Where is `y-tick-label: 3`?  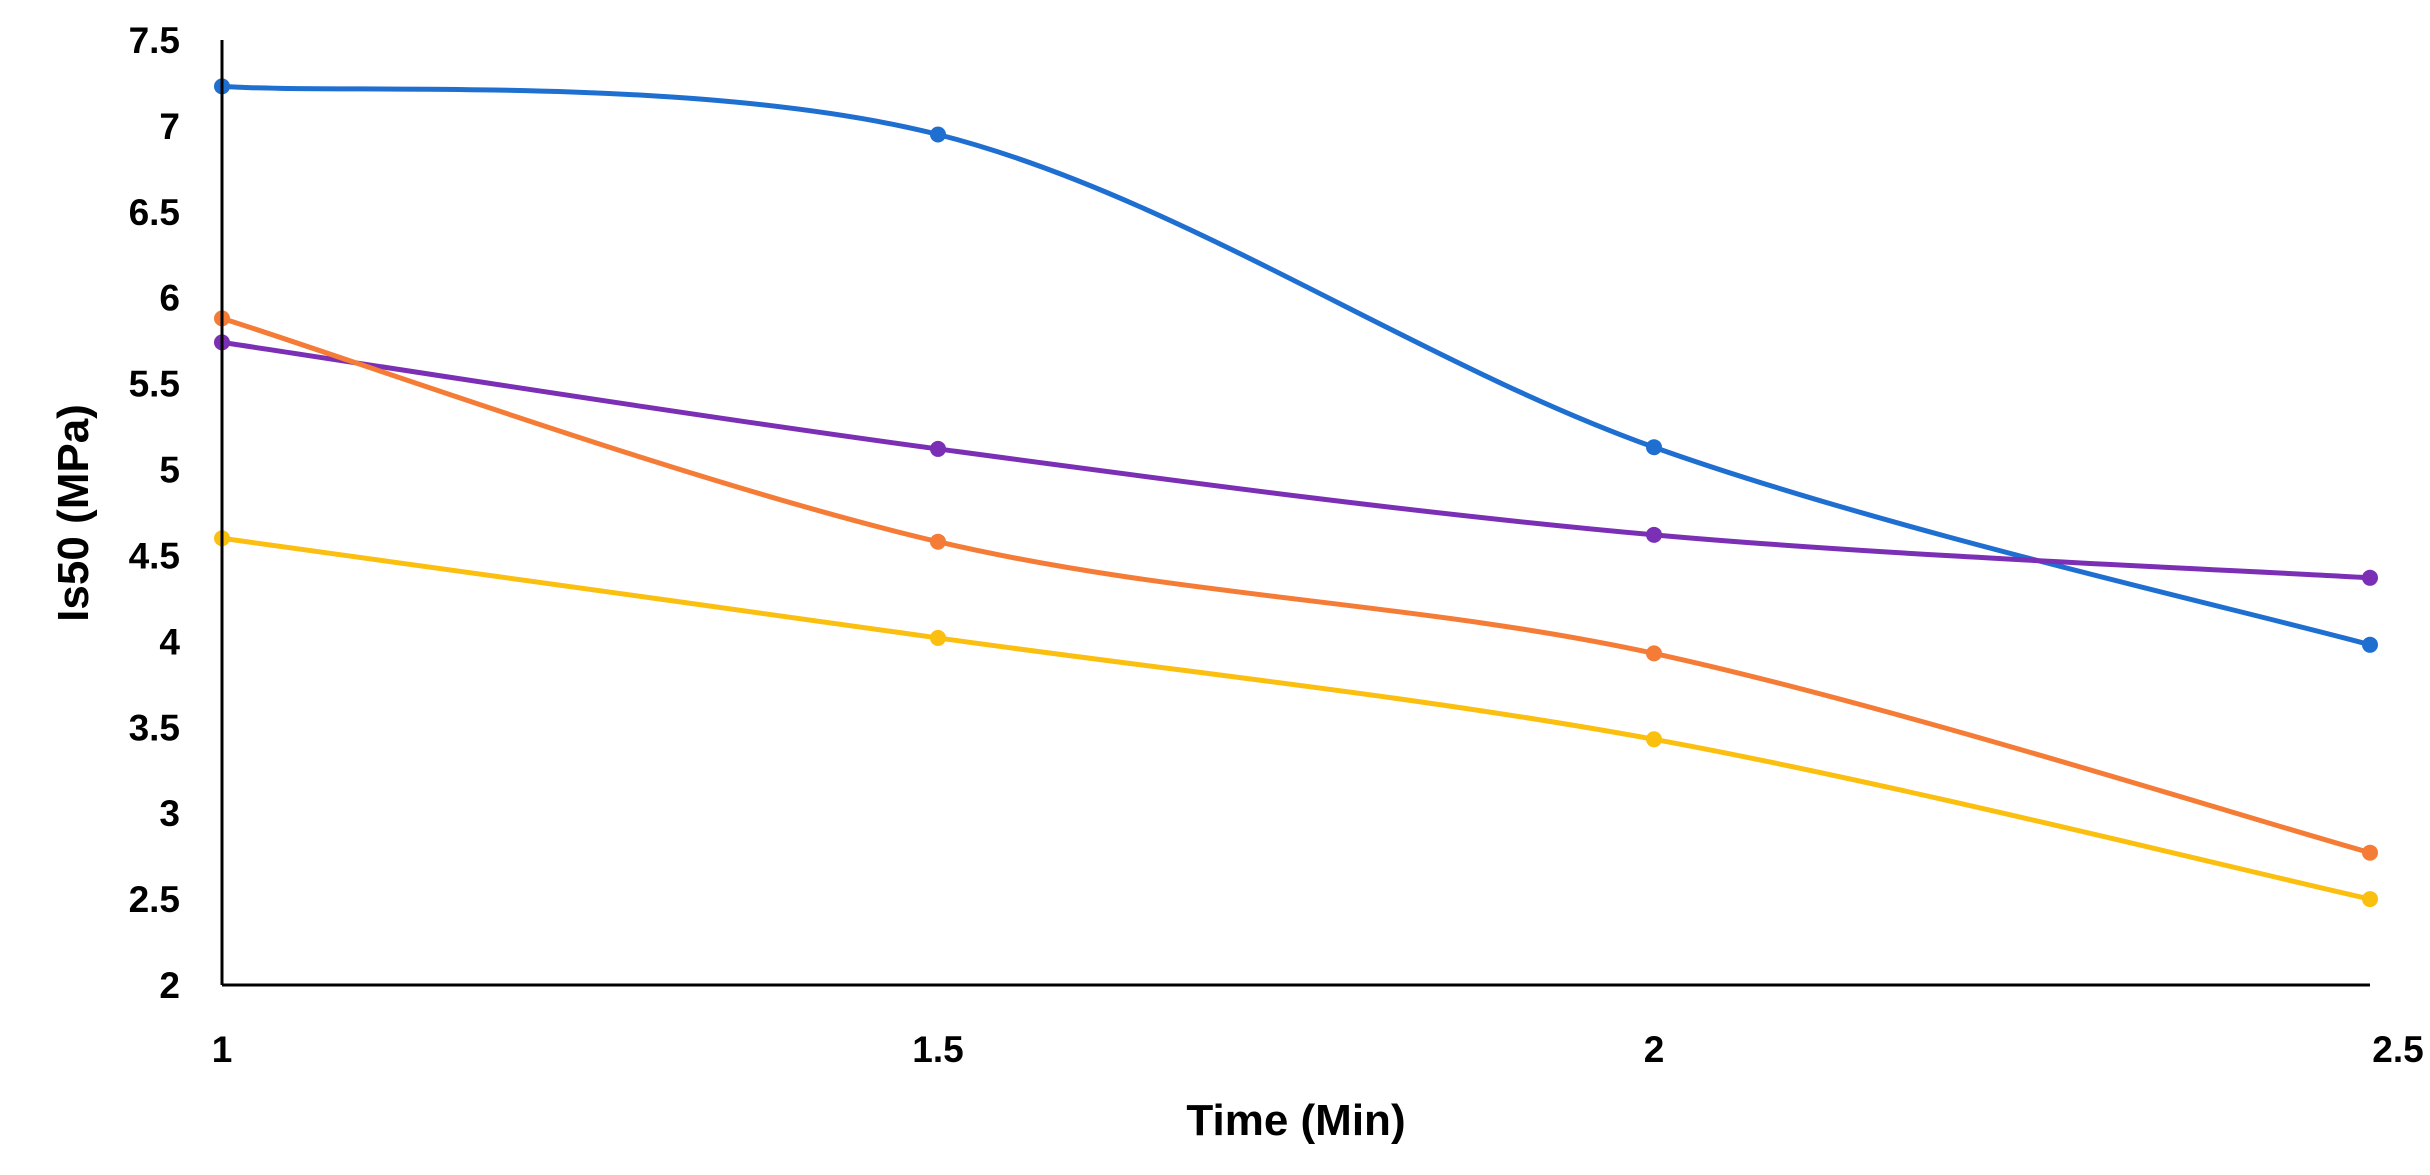 y-tick-label: 3 is located at coordinates (169, 813).